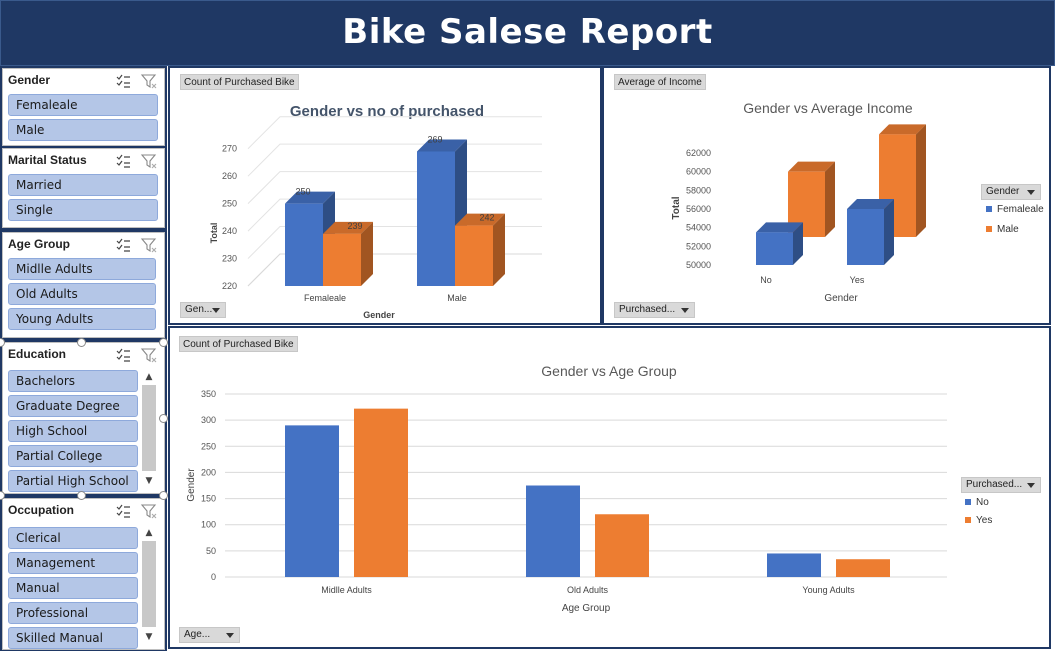 This screenshot has width=1055, height=651. I want to click on slicer-item-skilled-manual: Skilled Manual, so click(73, 638).